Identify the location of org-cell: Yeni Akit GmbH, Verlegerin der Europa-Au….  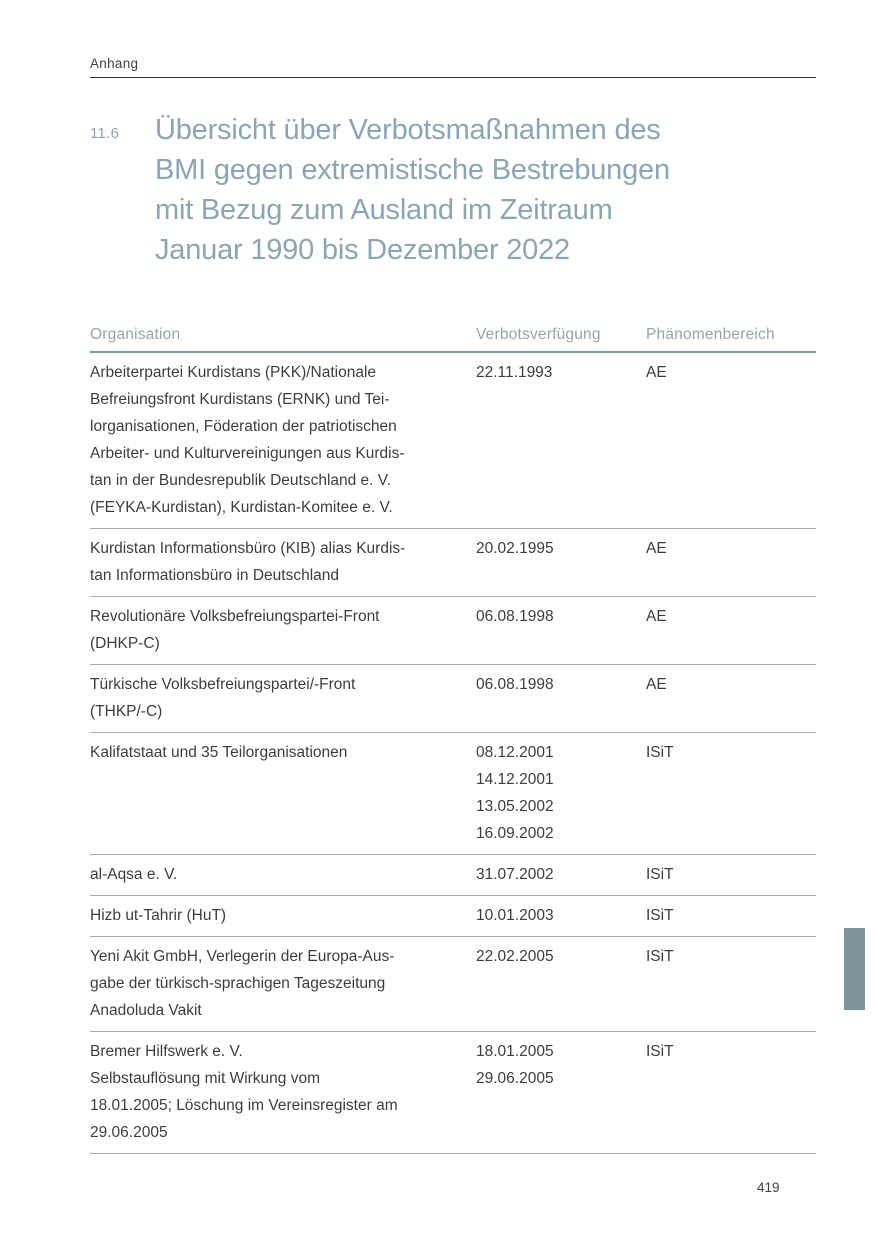
(242, 983).